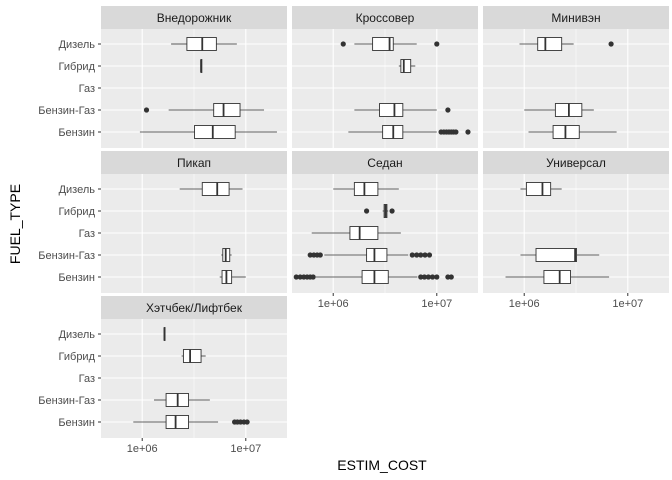  I want to click on facet-label: Кроссовер, so click(385, 18).